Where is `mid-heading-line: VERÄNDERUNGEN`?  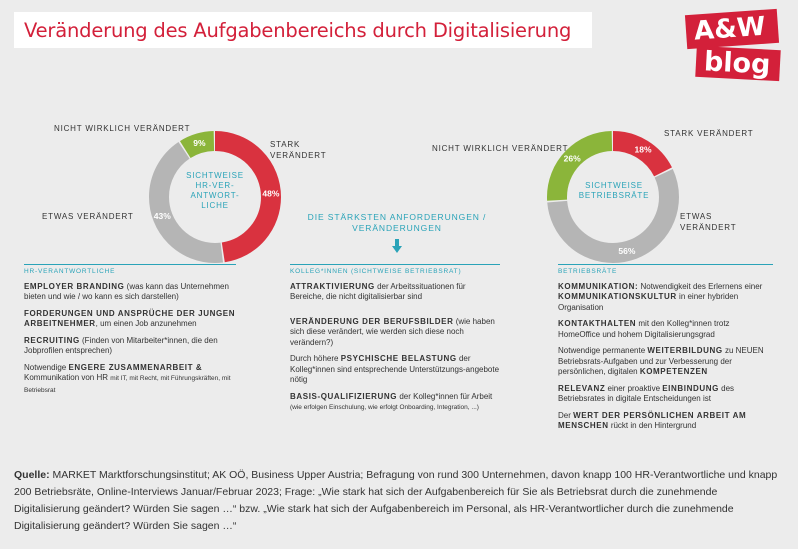 mid-heading-line: VERÄNDERUNGEN is located at coordinates (397, 228).